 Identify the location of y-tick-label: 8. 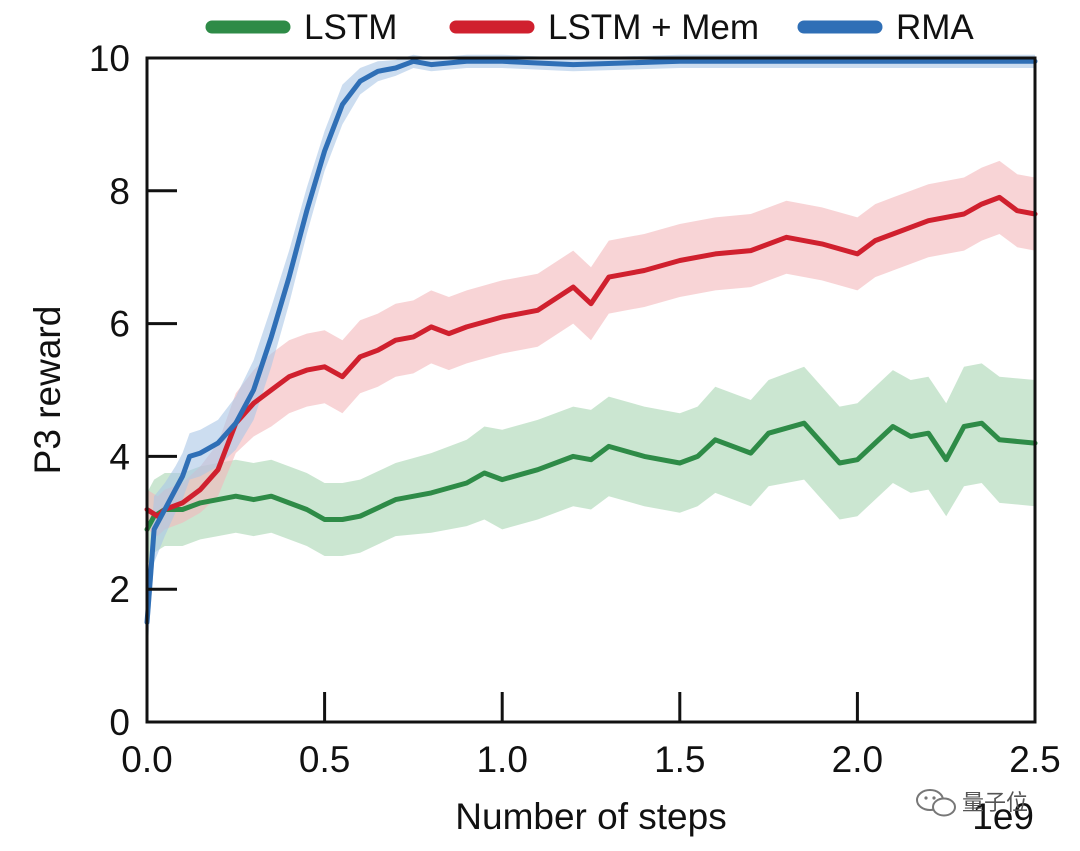
(119, 191).